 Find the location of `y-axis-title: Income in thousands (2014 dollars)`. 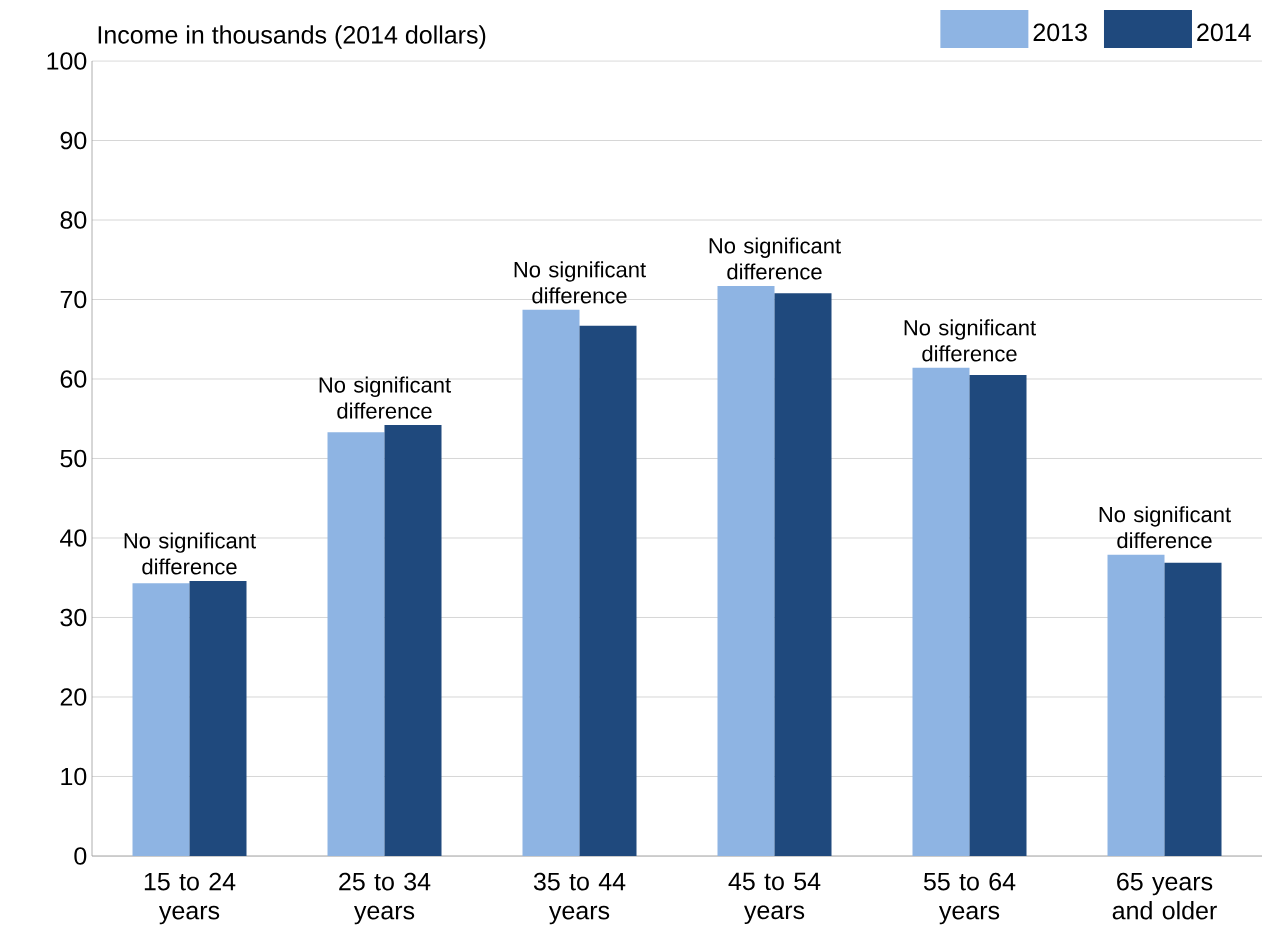

y-axis-title: Income in thousands (2014 dollars) is located at coordinates (292, 37).